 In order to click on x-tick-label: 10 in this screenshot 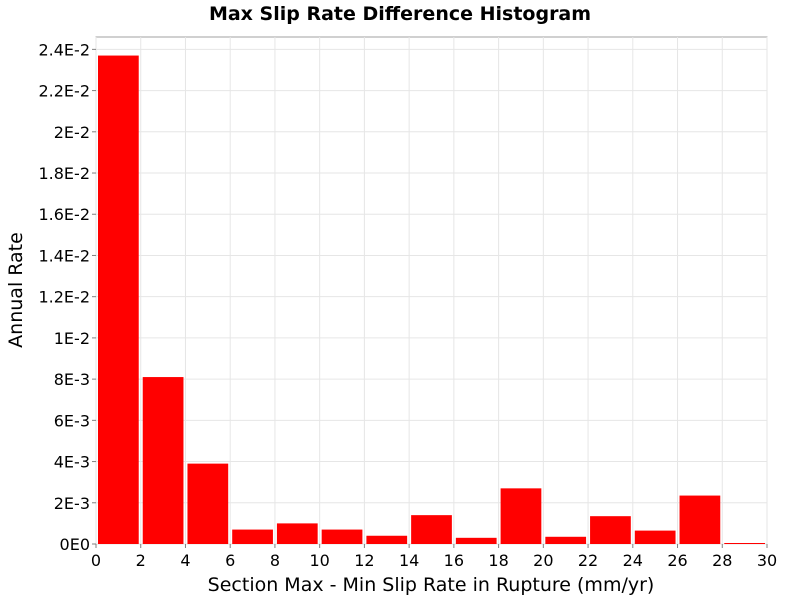, I will do `click(319, 560)`.